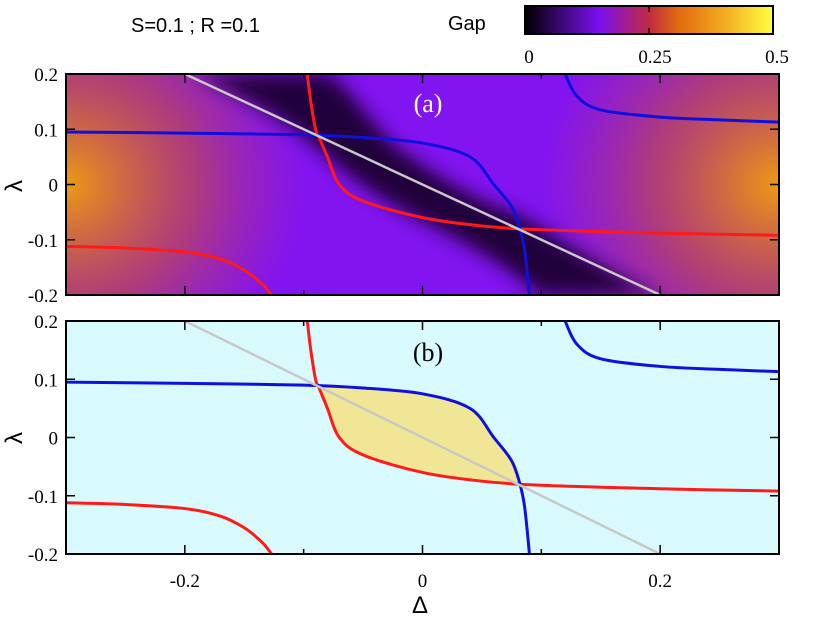 The width and height of the screenshot is (822, 617). Describe the element at coordinates (420, 604) in the screenshot. I see `x-axis-label: Δ` at that location.